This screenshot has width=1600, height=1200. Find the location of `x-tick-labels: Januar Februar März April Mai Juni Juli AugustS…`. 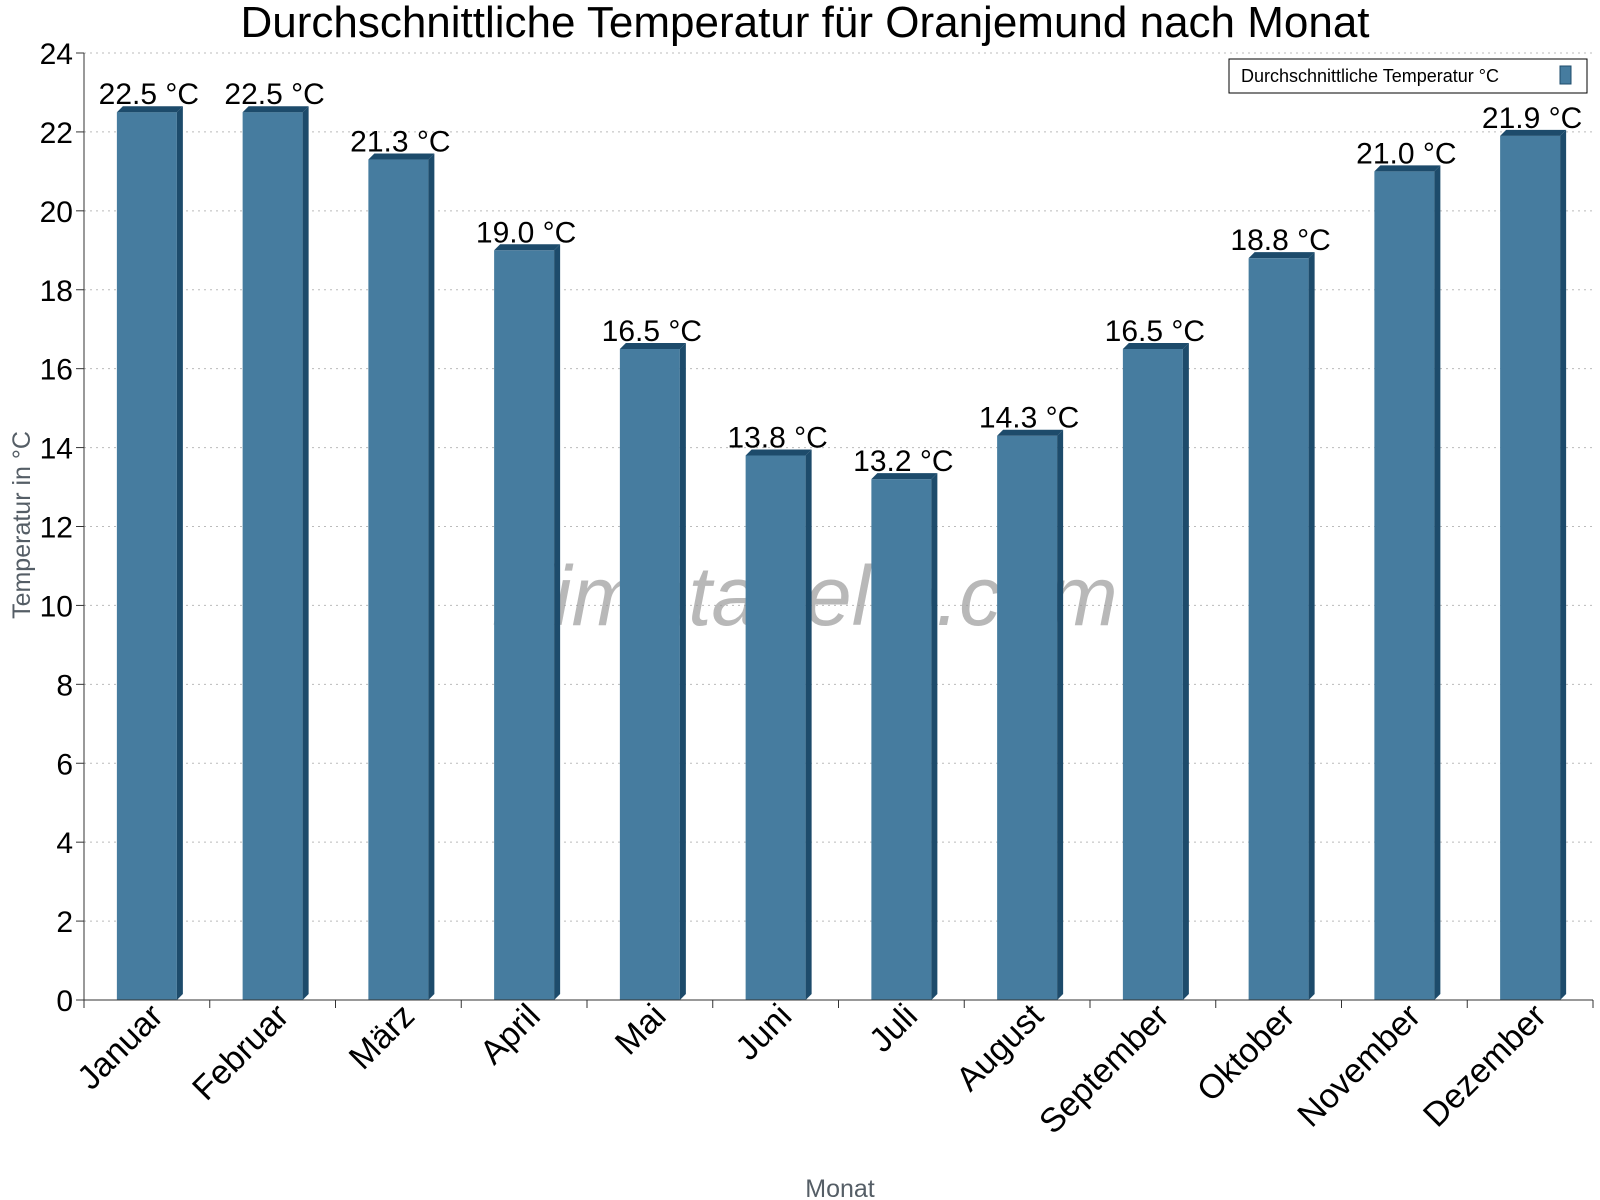

x-tick-labels: Januar Februar März April Mai Juni Juli AugustS… is located at coordinates (812, 1068).